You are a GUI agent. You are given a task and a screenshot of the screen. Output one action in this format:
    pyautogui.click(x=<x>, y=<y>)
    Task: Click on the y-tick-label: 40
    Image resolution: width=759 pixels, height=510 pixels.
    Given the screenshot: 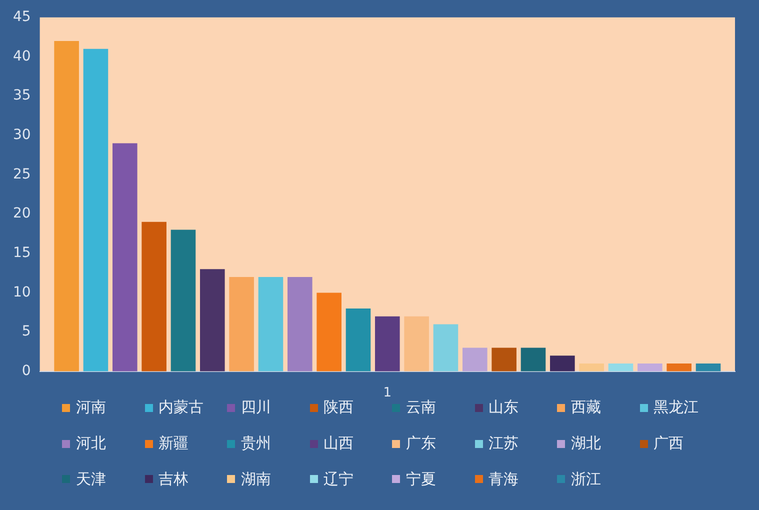 What is the action you would take?
    pyautogui.click(x=21, y=56)
    